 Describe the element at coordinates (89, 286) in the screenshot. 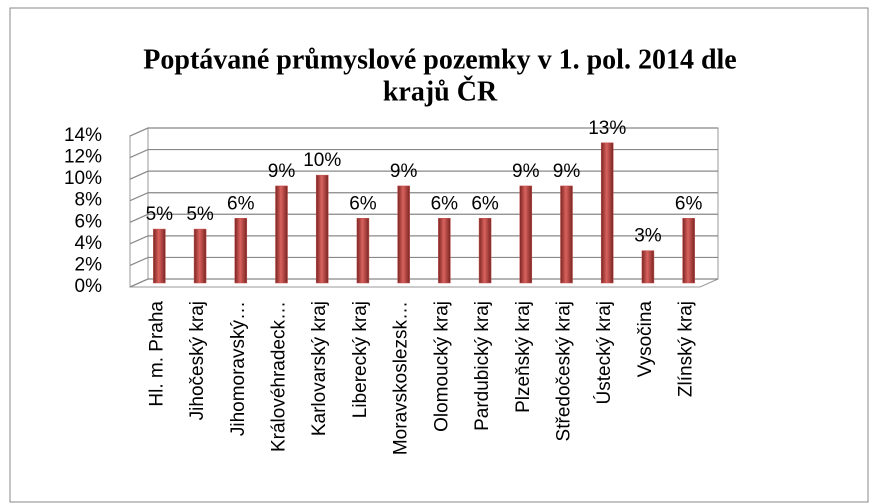

I see `y-tick-label: 0%` at that location.